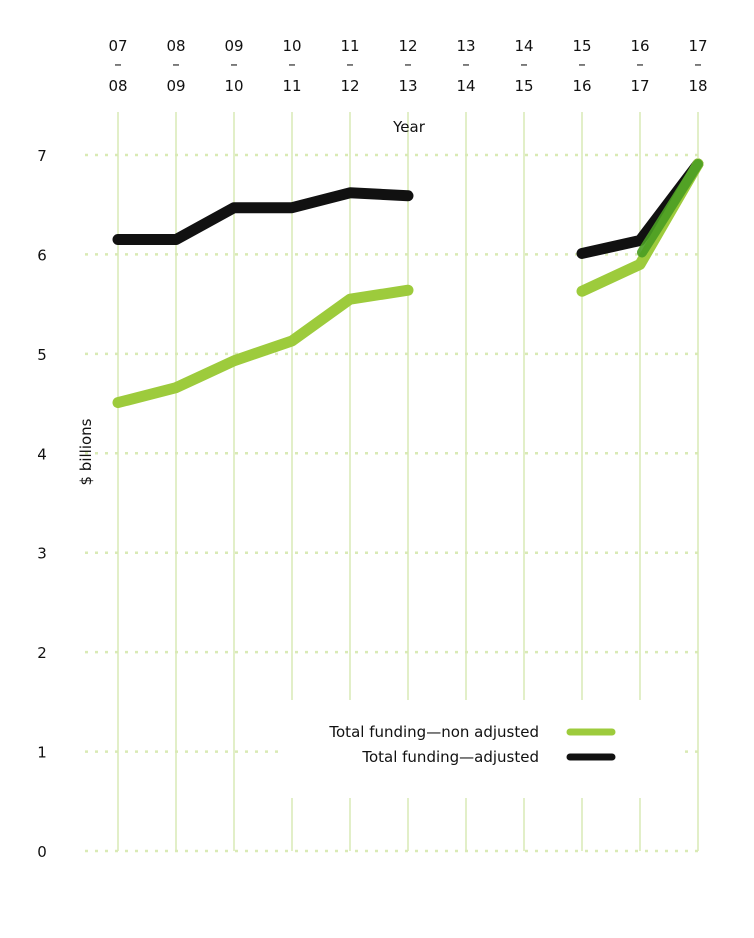  I want to click on x-tick-label-bottom: 09, so click(175, 86).